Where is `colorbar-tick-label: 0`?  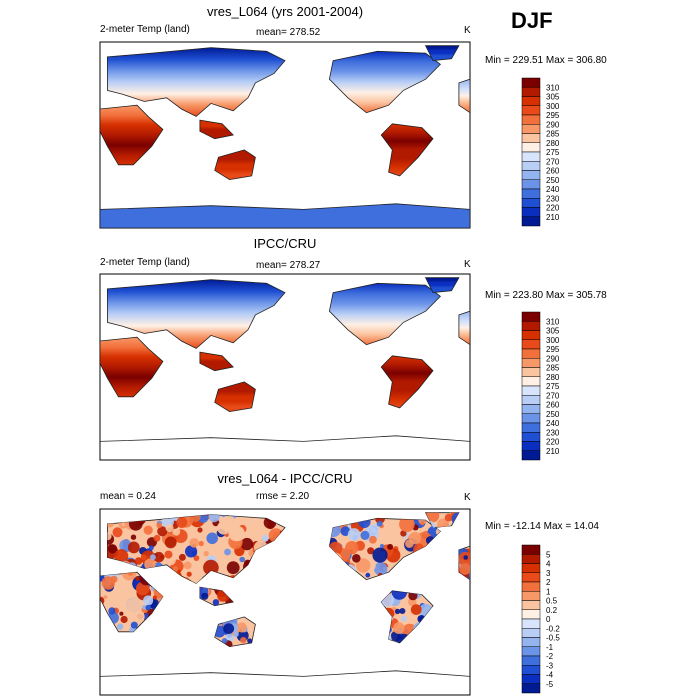 colorbar-tick-label: 0 is located at coordinates (548, 619).